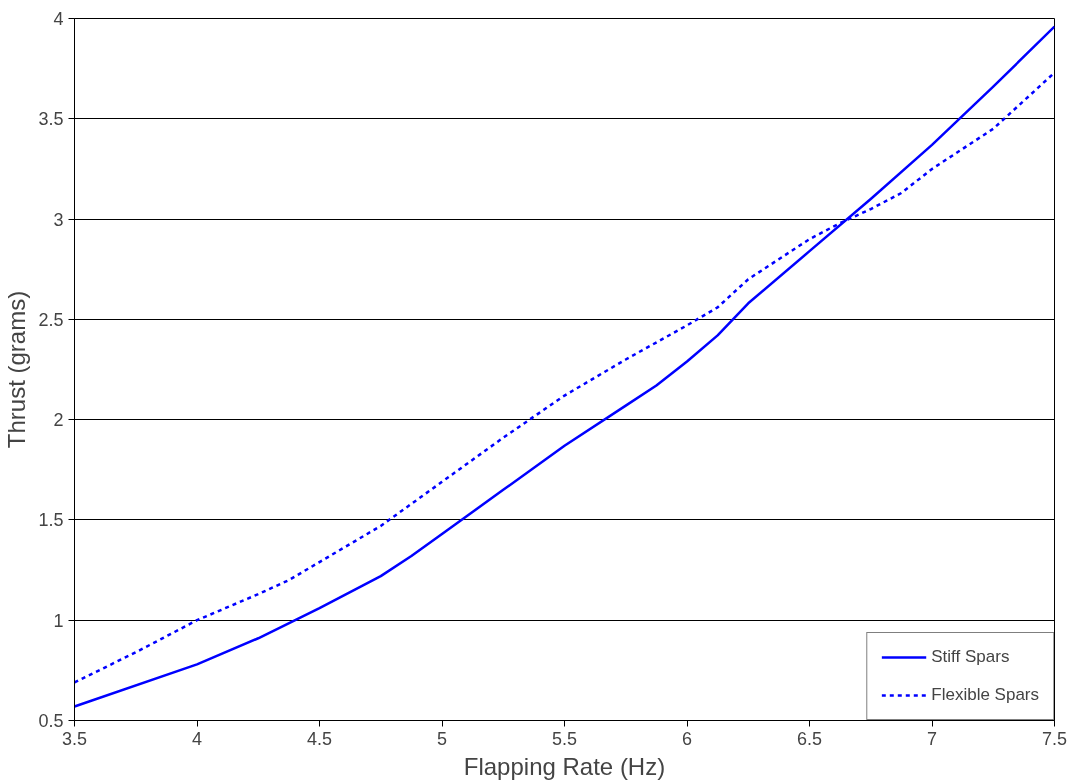  I want to click on x-tick-label: 7, so click(932, 738).